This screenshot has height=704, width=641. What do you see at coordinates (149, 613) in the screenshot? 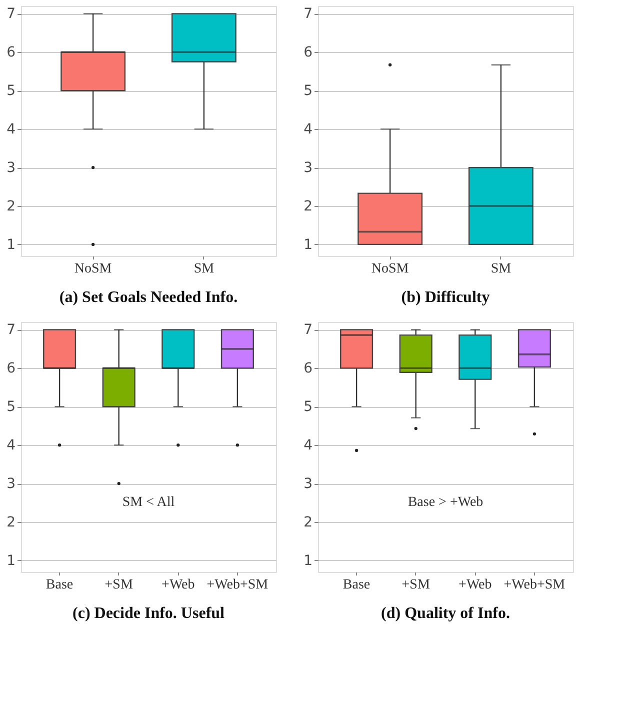
I see `text: (c) Decide Info. Useful` at bounding box center [149, 613].